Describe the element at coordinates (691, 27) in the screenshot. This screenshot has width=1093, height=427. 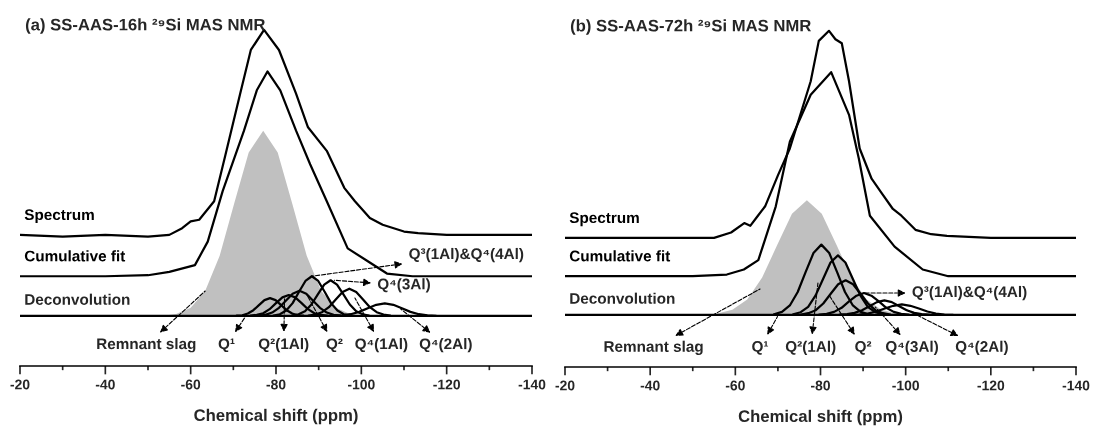
I see `chart-title: (b) SS-AAS-72h ²⁹Si MAS NMR` at that location.